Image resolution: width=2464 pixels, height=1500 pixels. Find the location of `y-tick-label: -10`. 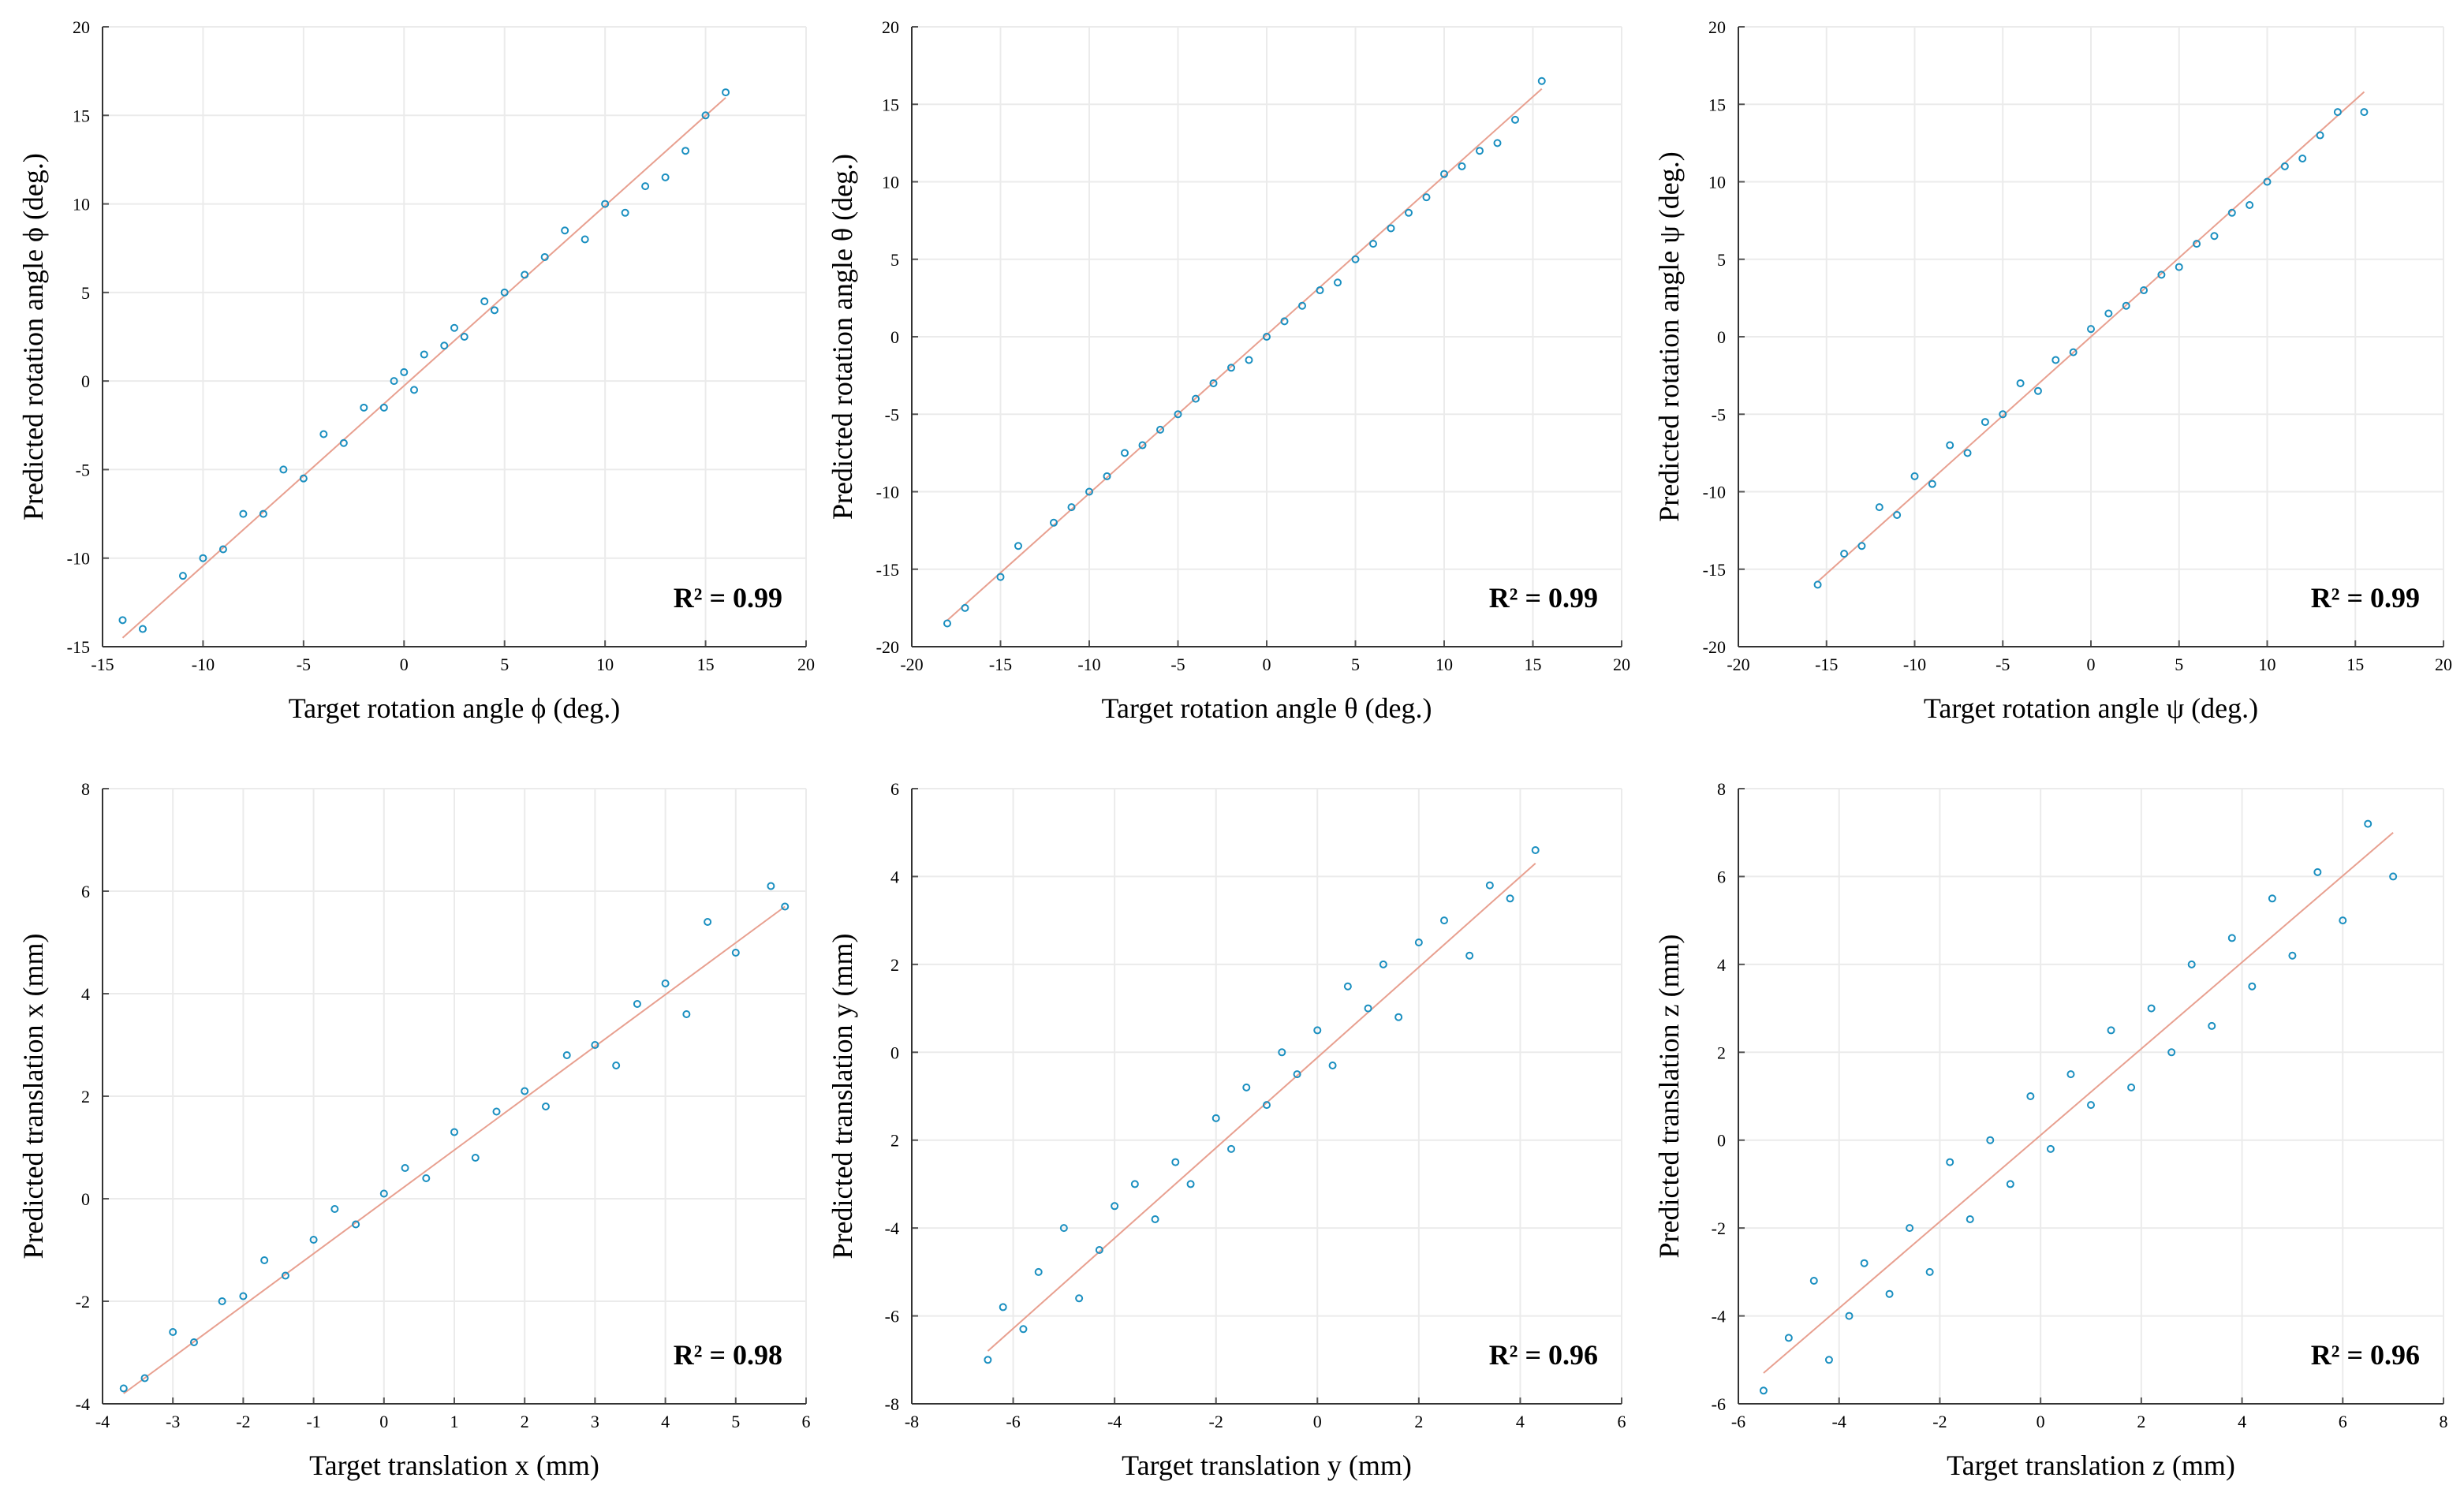

y-tick-label: -10 is located at coordinates (1714, 492).